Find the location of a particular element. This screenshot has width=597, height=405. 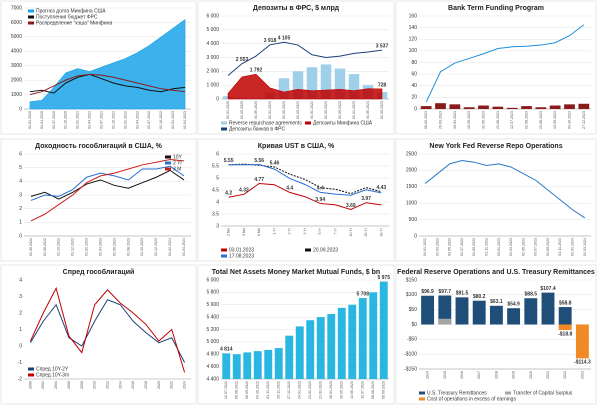

y-tick-label: 140 is located at coordinates (413, 28).